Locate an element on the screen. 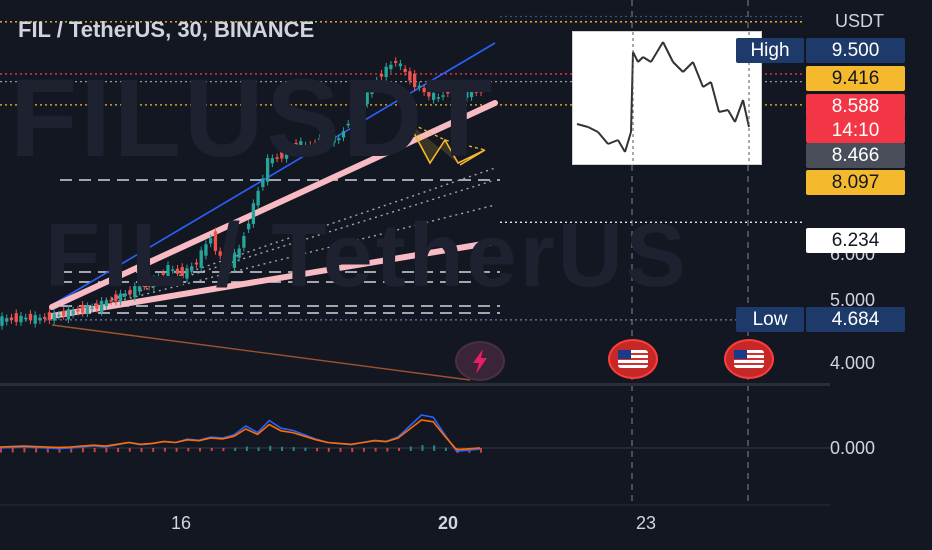  price-tick-5: 5.000 is located at coordinates (853, 300).